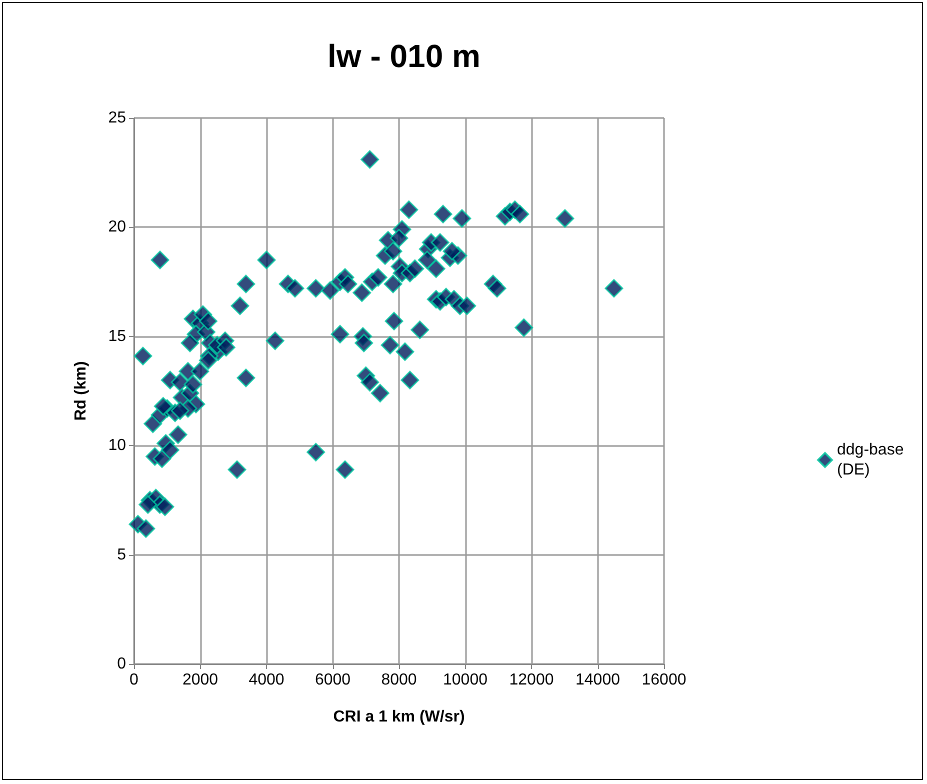  What do you see at coordinates (121, 664) in the screenshot?
I see `y-tick-label: 0` at bounding box center [121, 664].